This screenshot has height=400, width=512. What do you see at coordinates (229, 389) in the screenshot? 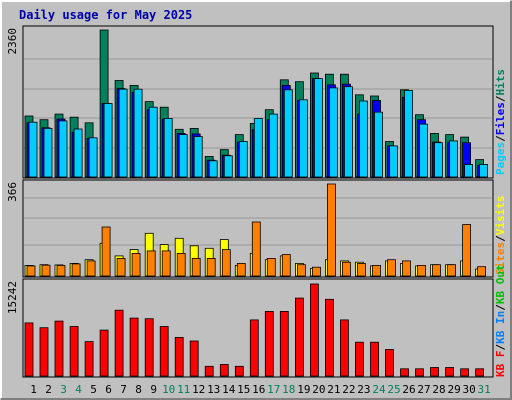
I see `x-day-label-14: 14` at bounding box center [229, 389].